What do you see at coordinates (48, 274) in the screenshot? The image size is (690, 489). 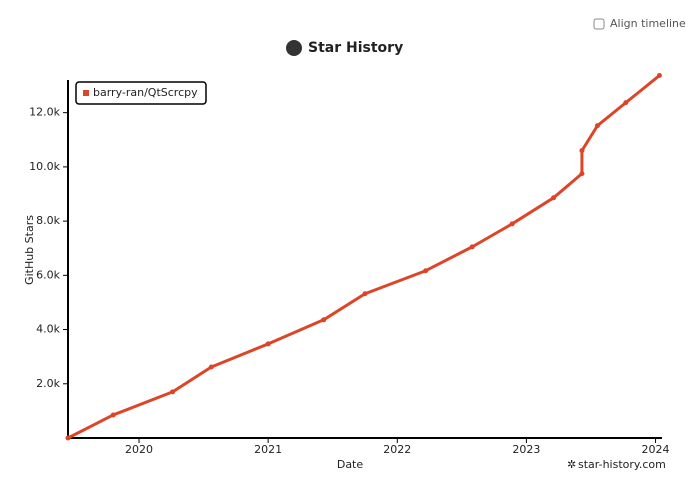 I see `y-tick-label: 6.0k` at bounding box center [48, 274].